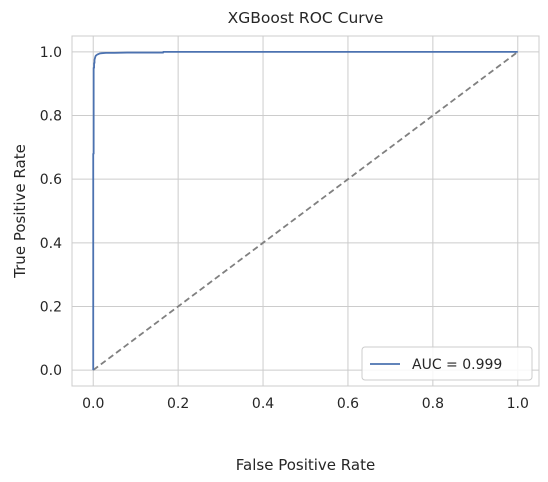 This screenshot has height=482, width=548. What do you see at coordinates (51, 117) in the screenshot?
I see `y-tick-label: 0.8` at bounding box center [51, 117].